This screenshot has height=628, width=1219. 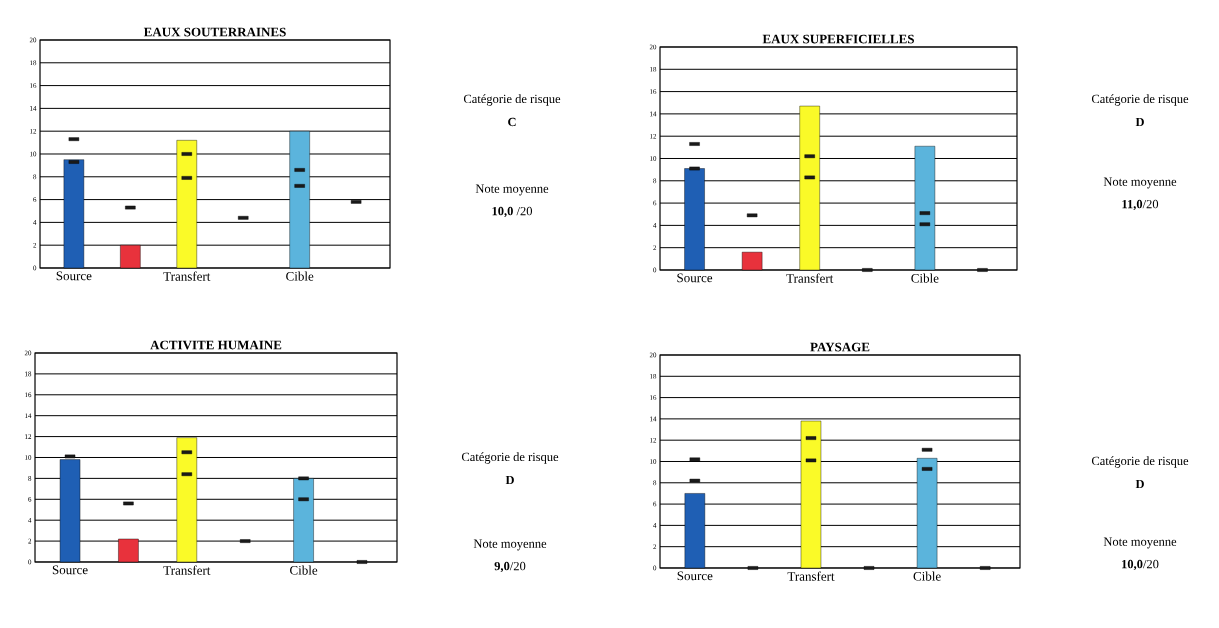 What do you see at coordinates (840, 347) in the screenshot?
I see `chart-title: PAYSAGE` at bounding box center [840, 347].